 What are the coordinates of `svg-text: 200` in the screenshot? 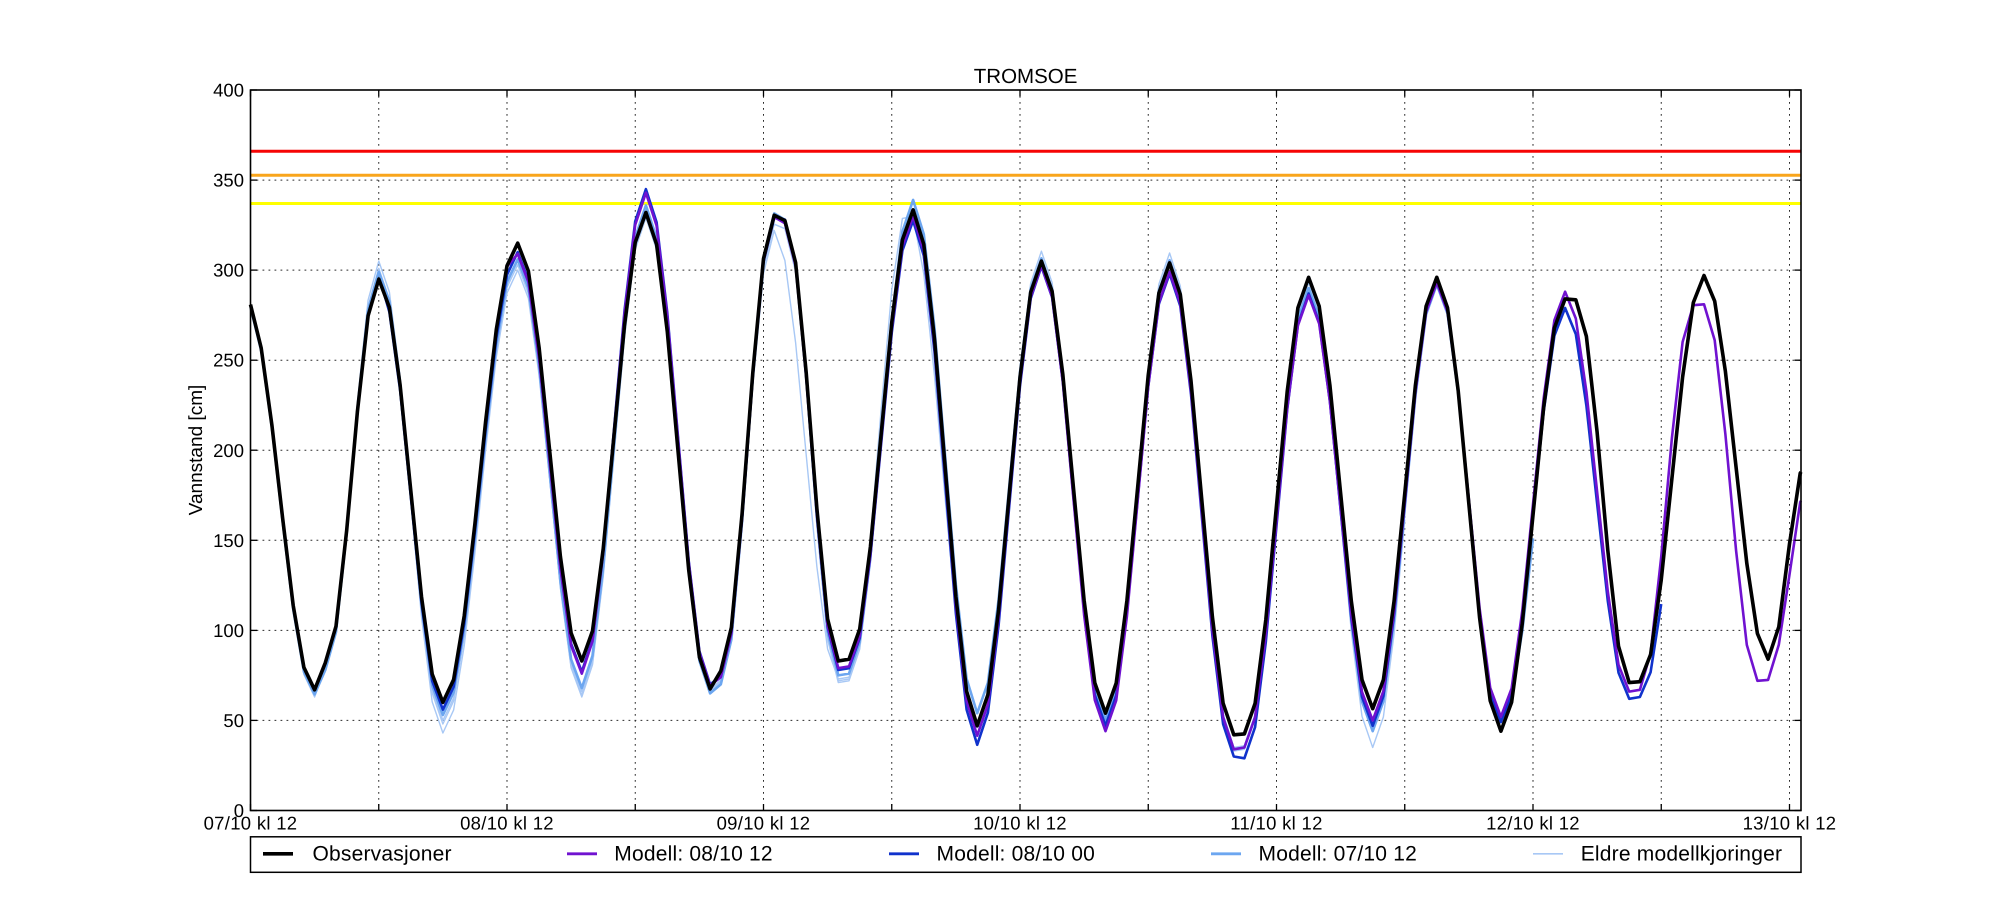 It's located at (228, 450).